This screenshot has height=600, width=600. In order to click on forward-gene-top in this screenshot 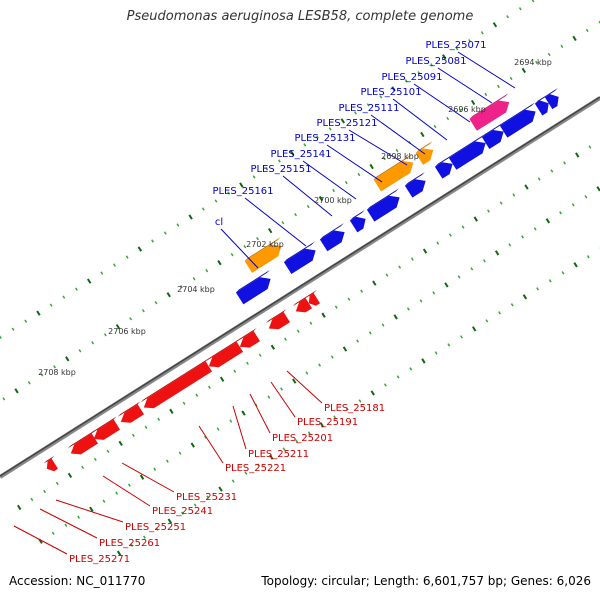, I will do `click(541, 99)`.